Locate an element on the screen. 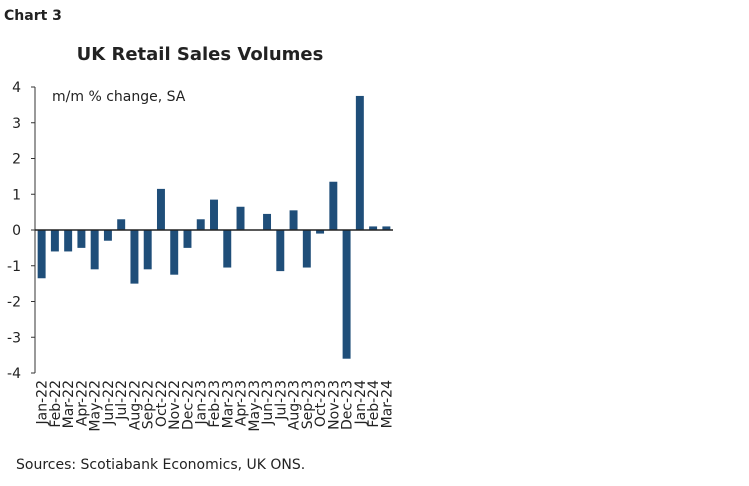 This screenshot has width=749, height=486. x-tick-label: Oct-22 is located at coordinates (162, 403).